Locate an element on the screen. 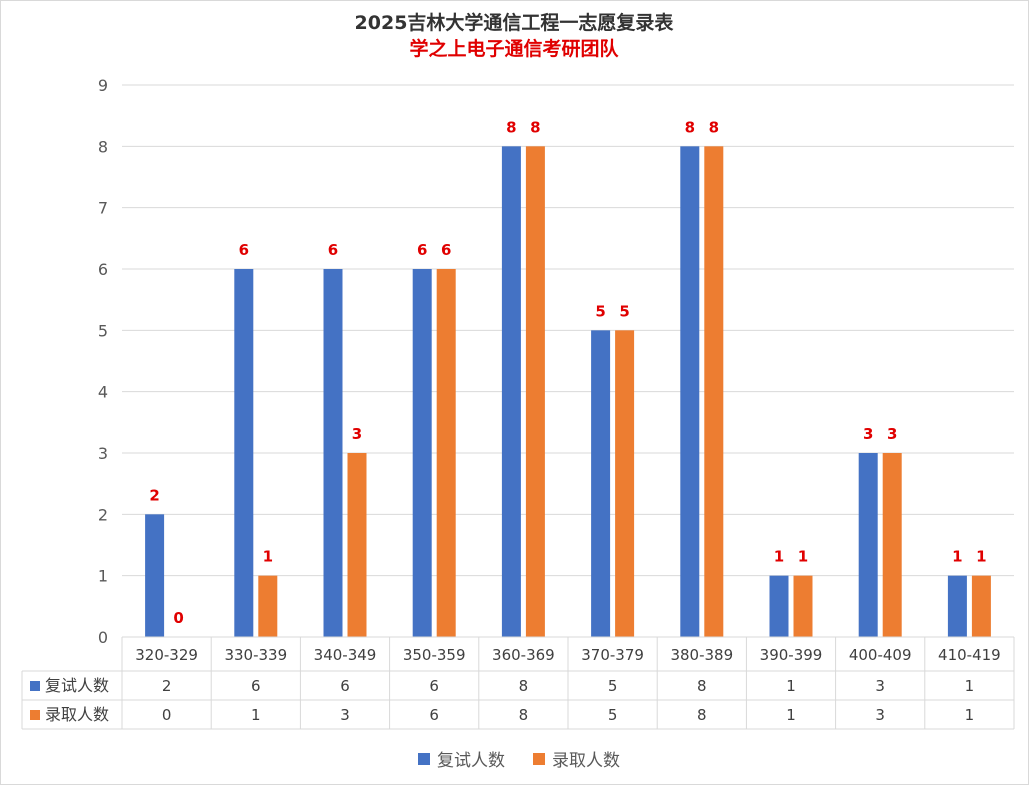 Image resolution: width=1029 pixels, height=785 pixels. category-label: 320-329 is located at coordinates (166, 655).